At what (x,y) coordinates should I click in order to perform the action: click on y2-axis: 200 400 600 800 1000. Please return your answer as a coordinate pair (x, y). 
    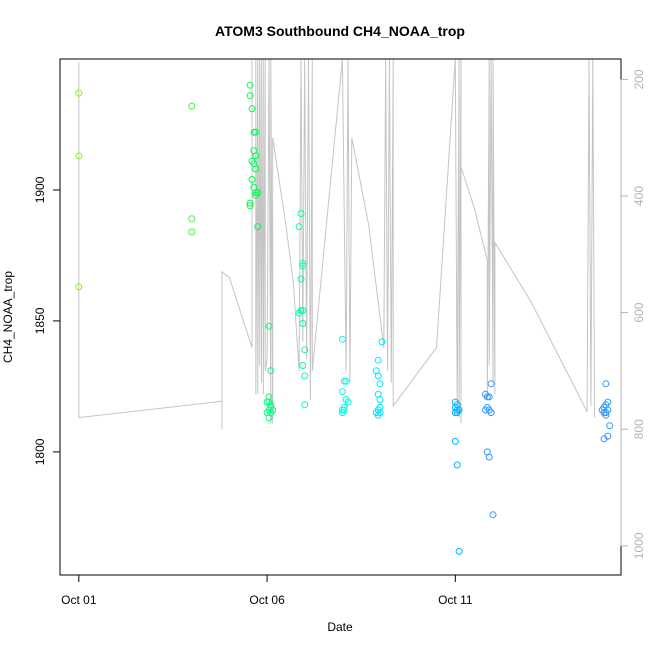
    Looking at the image, I should click on (633, 314).